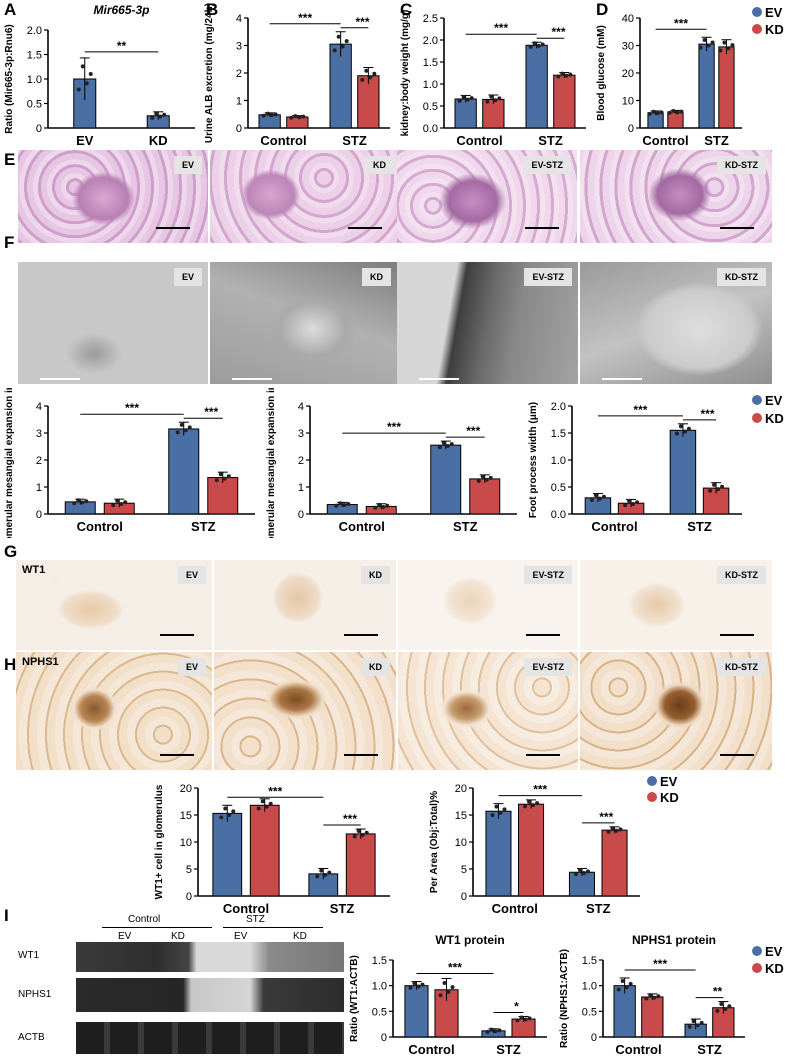 Image resolution: width=800 pixels, height=1061 pixels. I want to click on wb-row-label: ACTB, so click(31, 1037).